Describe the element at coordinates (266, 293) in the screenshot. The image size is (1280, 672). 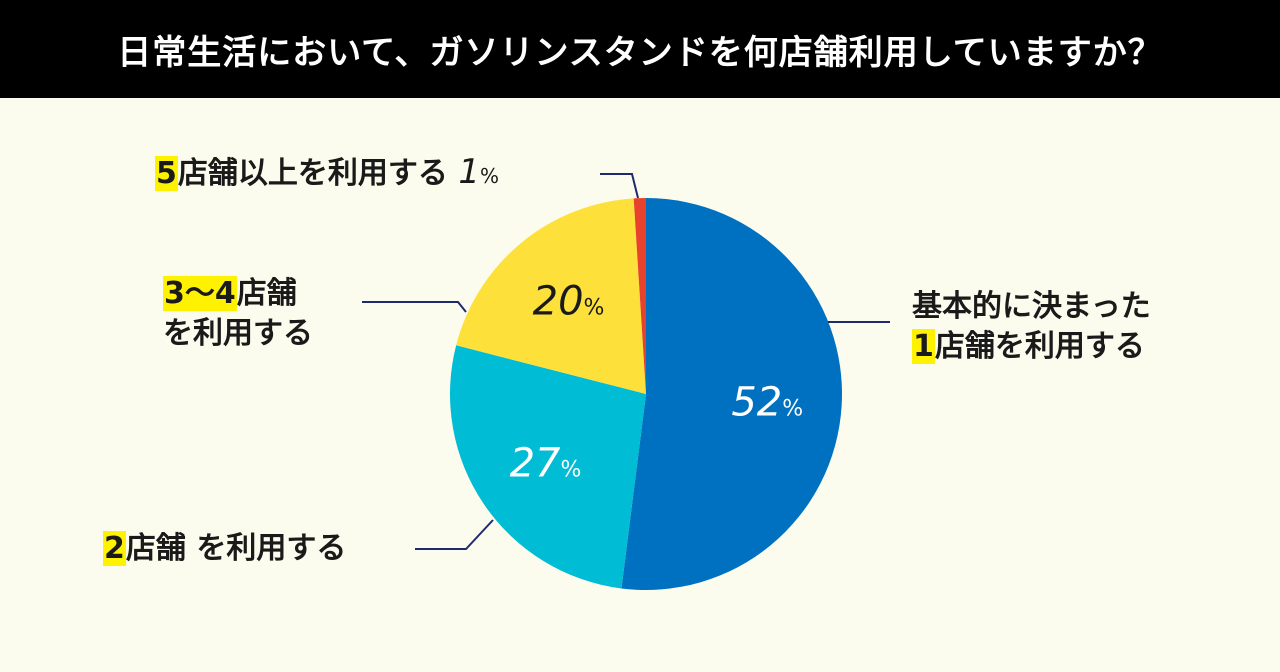
I see `label-three-text: 店舗` at that location.